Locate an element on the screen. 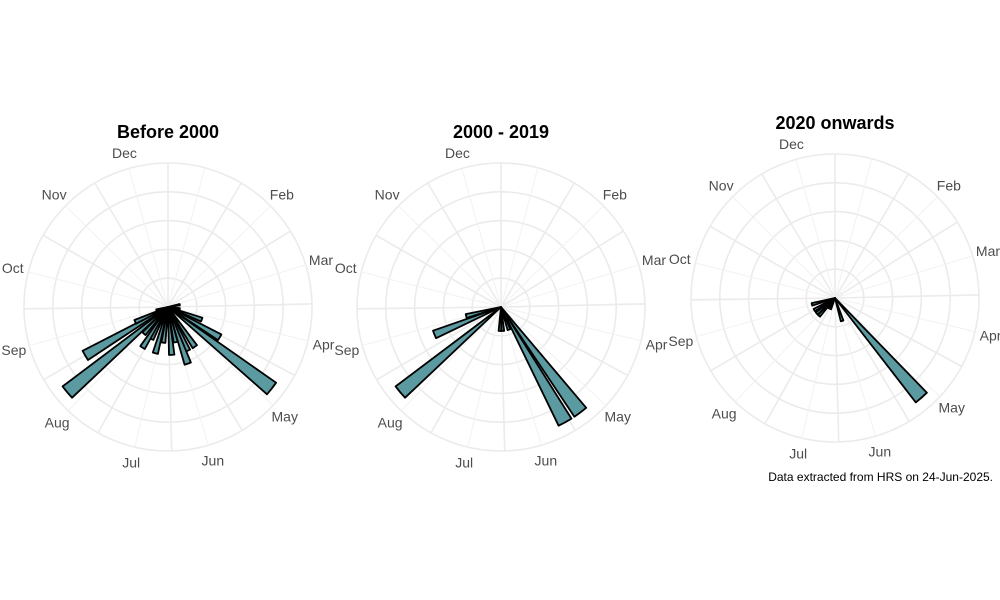 Image resolution: width=1000 pixels, height=600 pixels. panel-title: Before 2000 is located at coordinates (168, 132).